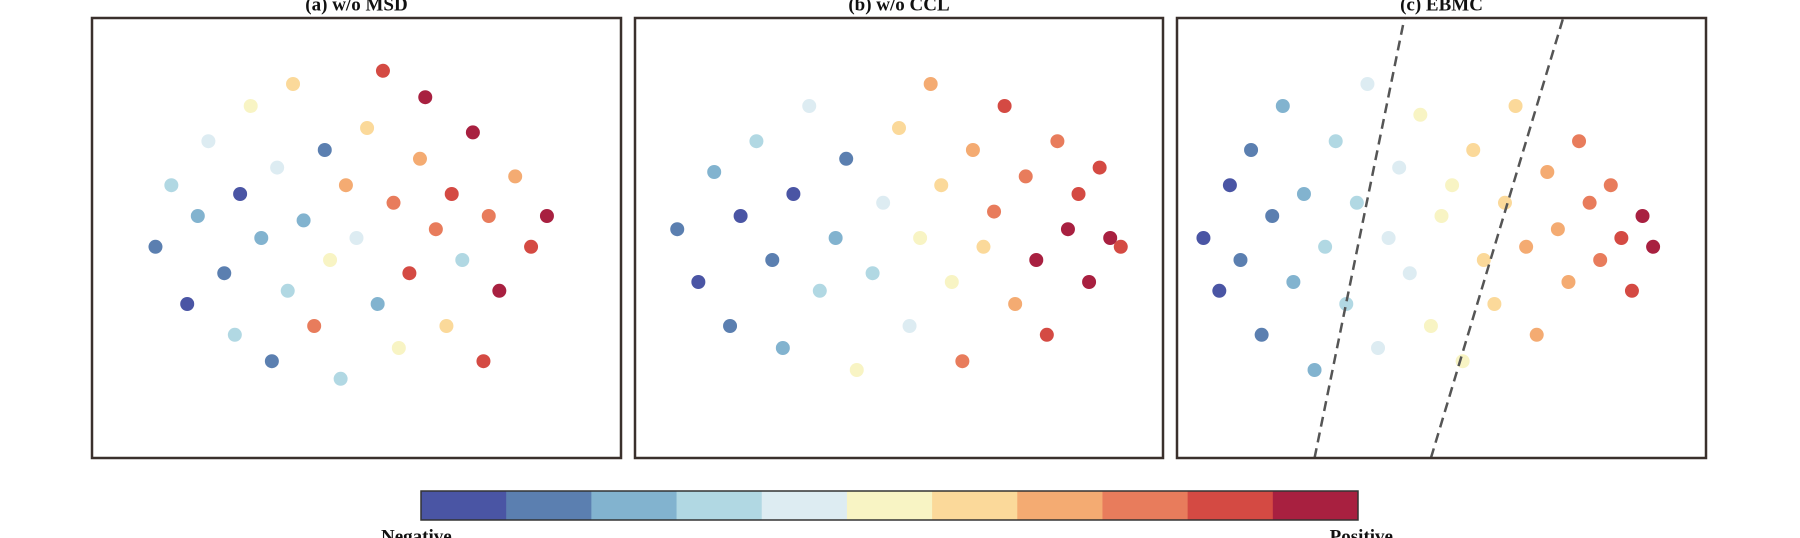 The height and width of the screenshot is (538, 1800). Describe the element at coordinates (416, 532) in the screenshot. I see `colorbar-label: Negative` at that location.